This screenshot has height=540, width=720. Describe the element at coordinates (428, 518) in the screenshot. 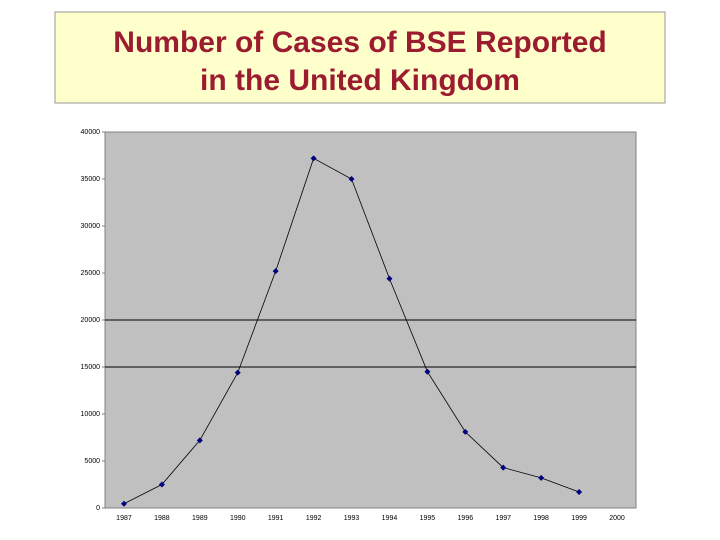

I see `x-tick-label: 1995` at that location.